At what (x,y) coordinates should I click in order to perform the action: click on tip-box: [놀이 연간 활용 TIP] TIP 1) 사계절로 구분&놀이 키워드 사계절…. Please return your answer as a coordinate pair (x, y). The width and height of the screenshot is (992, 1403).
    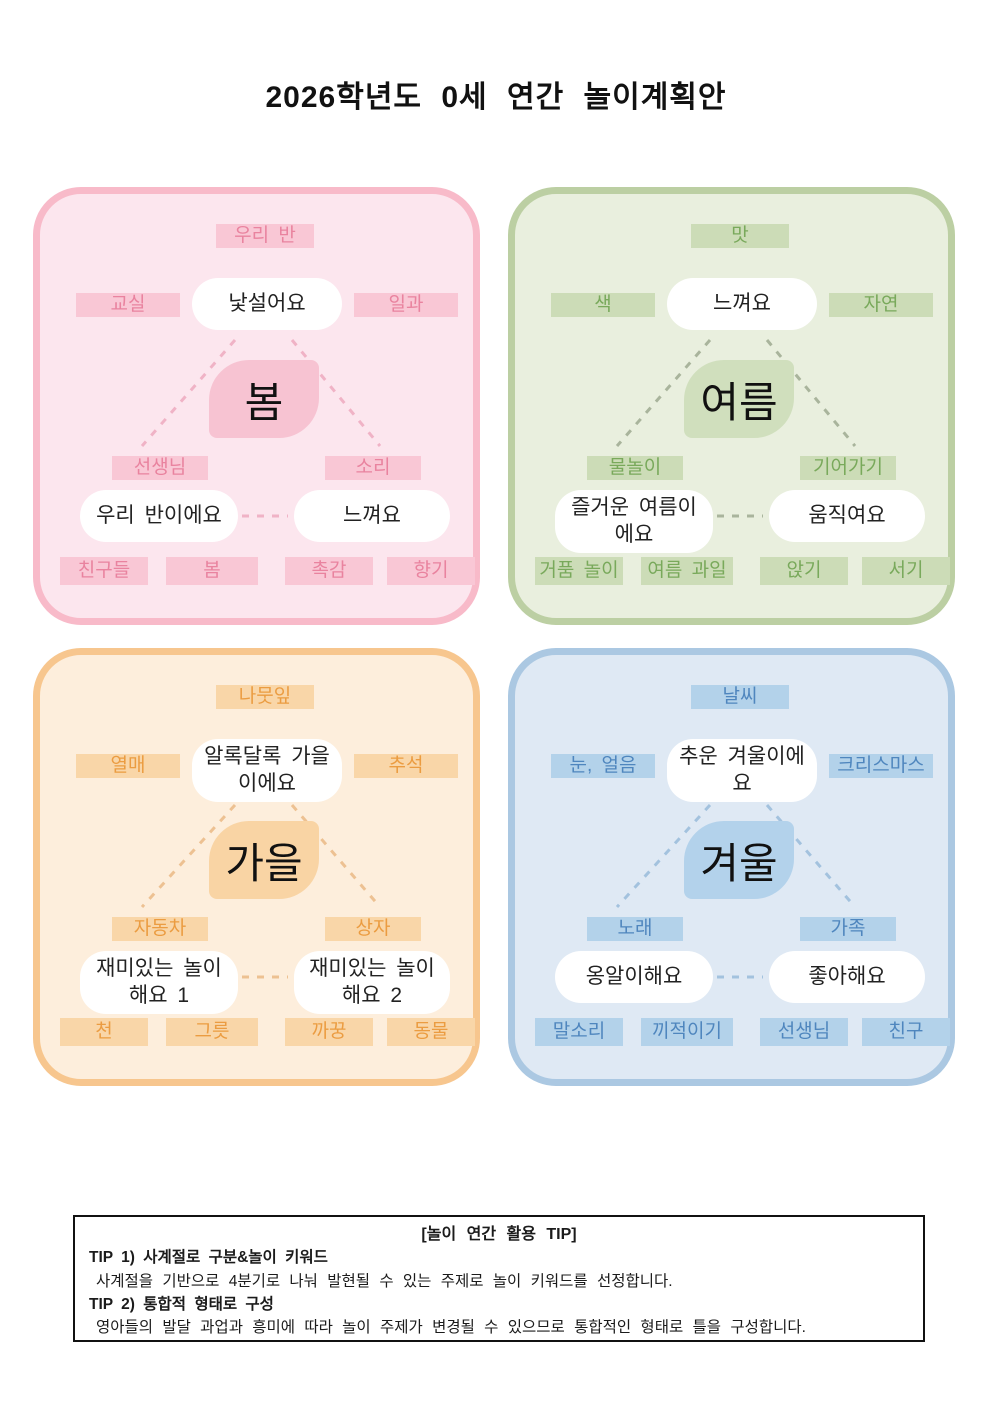
    Looking at the image, I should click on (499, 1278).